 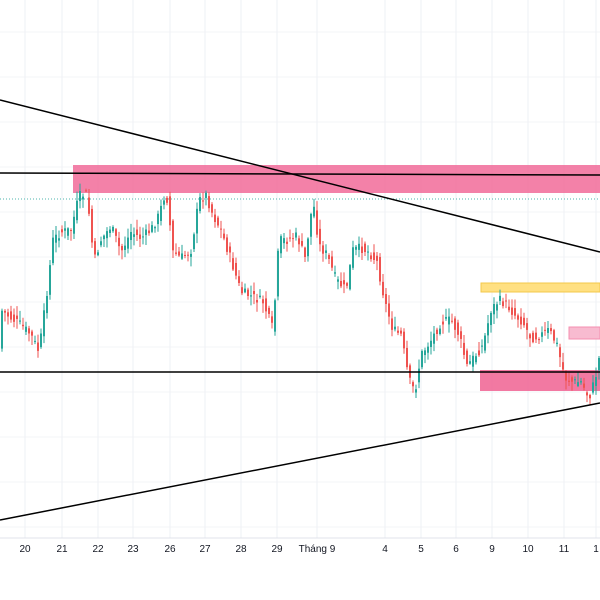 I want to click on x-tick-label: 21, so click(x=62, y=549).